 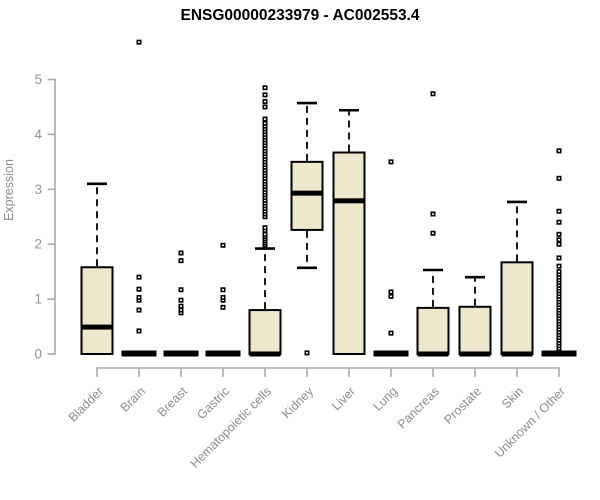 What do you see at coordinates (38, 354) in the screenshot?
I see `y-tick-label: 0` at bounding box center [38, 354].